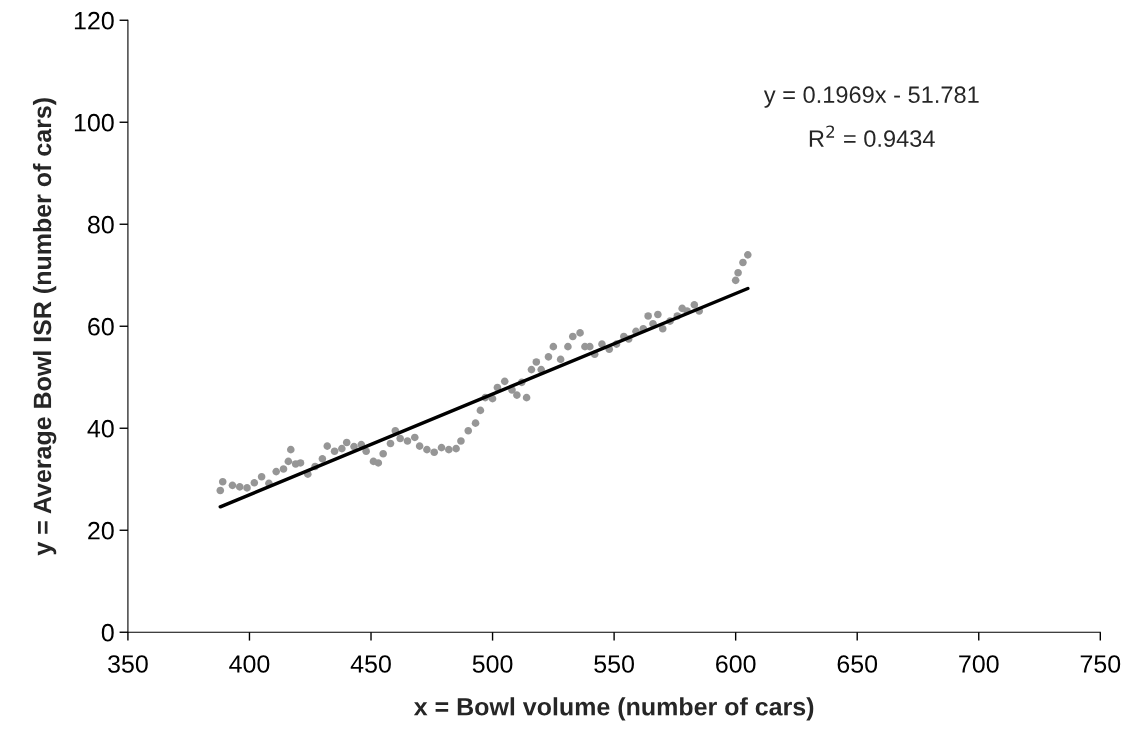 This screenshot has height=750, width=1132. I want to click on x-tick-label: 750, so click(1100, 664).